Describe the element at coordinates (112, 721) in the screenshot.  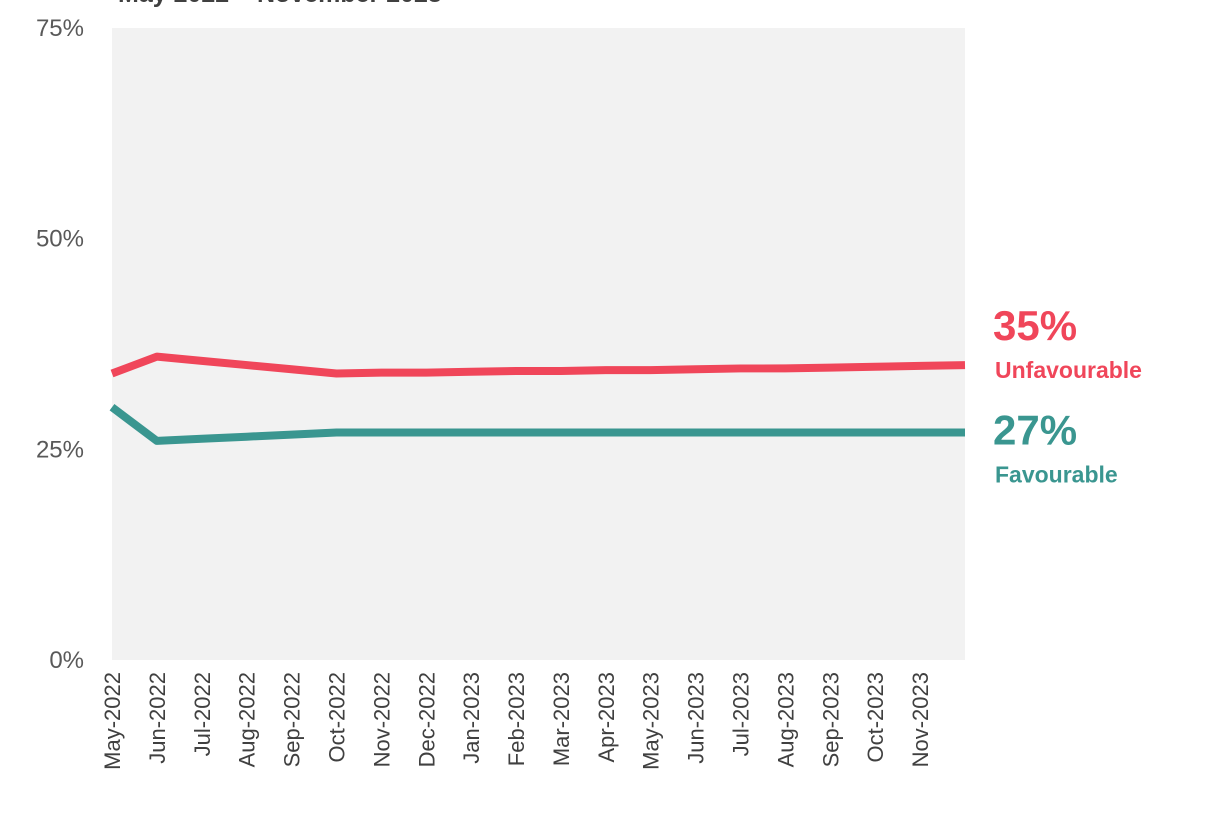
I see `x-tick-label: May-2022` at that location.